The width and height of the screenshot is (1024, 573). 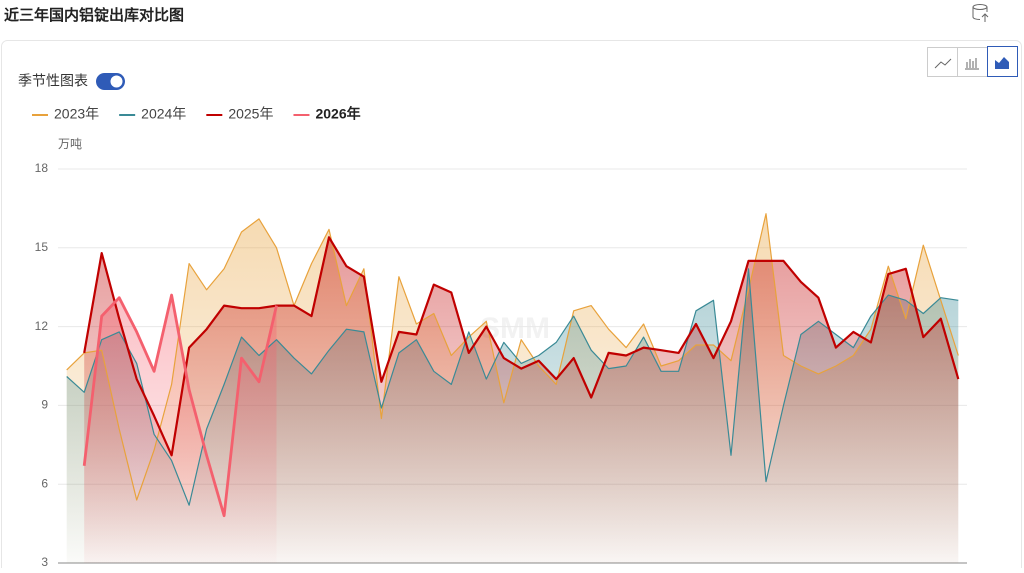 I want to click on line, so click(x=180, y=405).